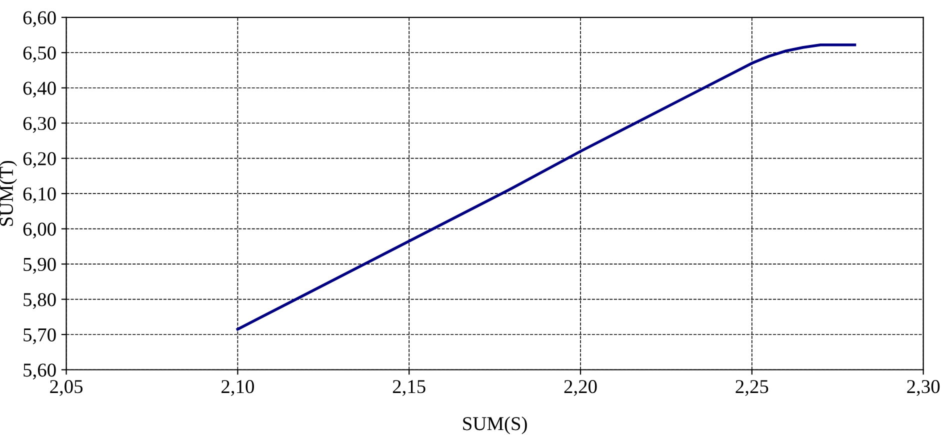  What do you see at coordinates (923, 388) in the screenshot?
I see `x-tick-label: 2,30` at bounding box center [923, 388].